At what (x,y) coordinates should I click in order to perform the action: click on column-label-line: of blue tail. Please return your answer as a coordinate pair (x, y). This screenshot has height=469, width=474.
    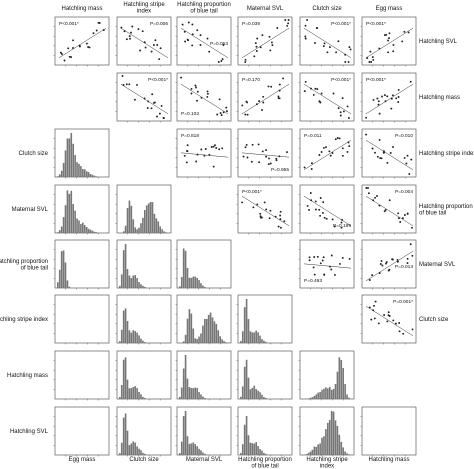
    Looking at the image, I should click on (203, 12).